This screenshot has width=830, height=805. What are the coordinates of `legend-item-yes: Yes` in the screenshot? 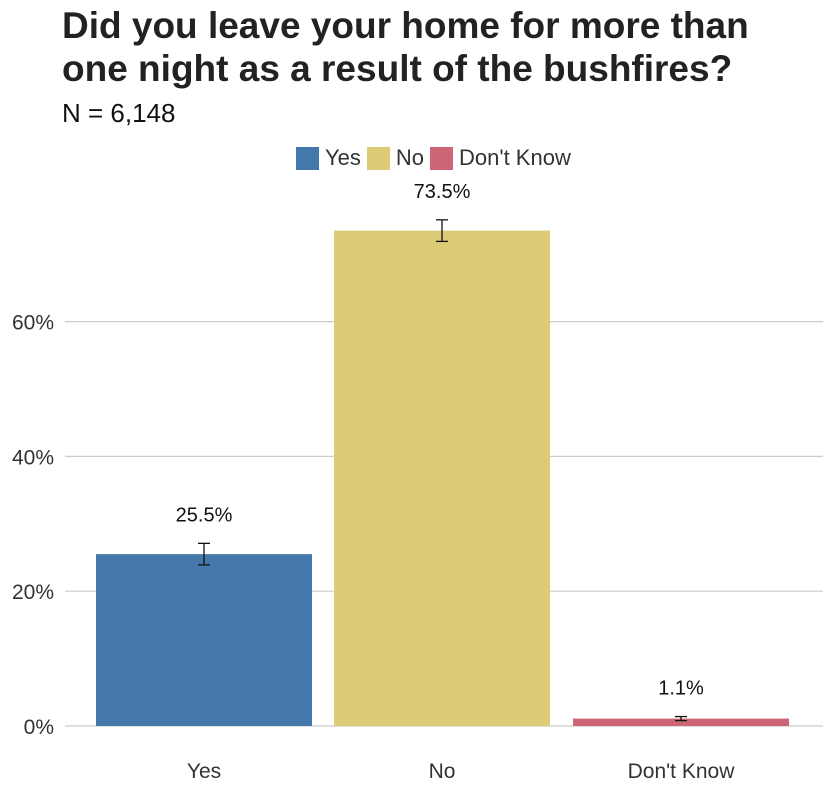 It's located at (328, 158).